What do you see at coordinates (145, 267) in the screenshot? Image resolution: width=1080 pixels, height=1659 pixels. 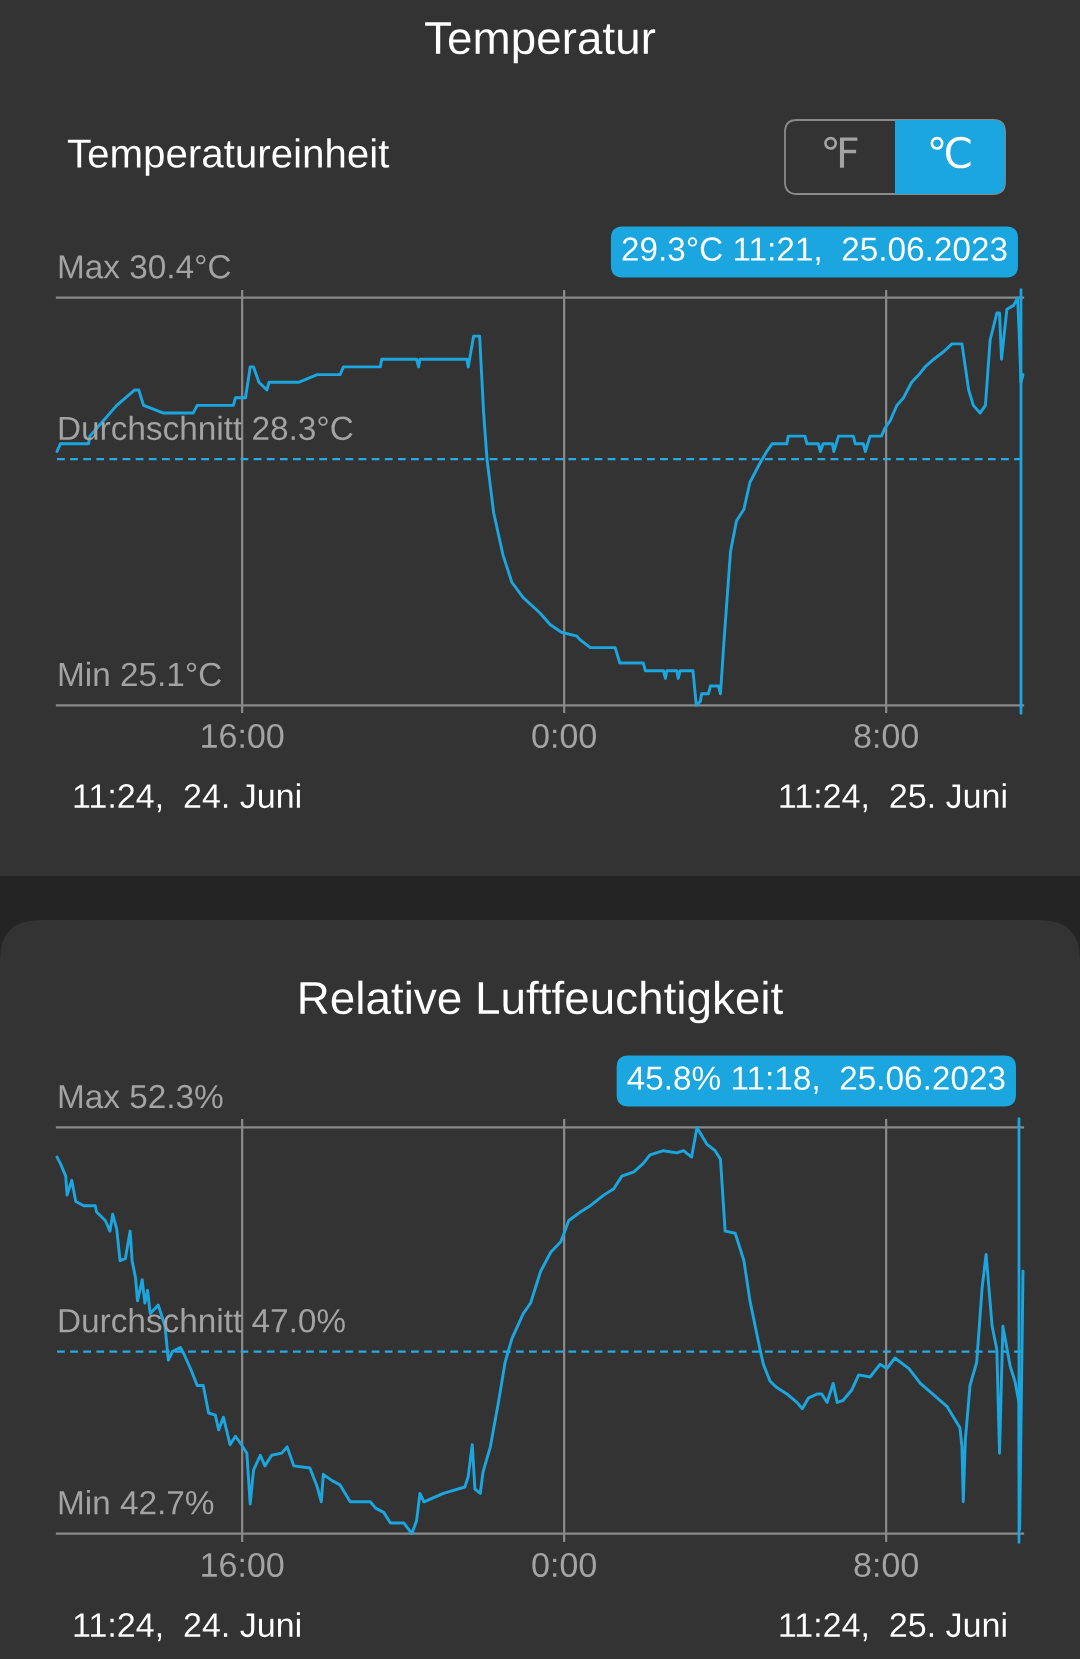 I see `ref-line-label: Max 30.4°C` at bounding box center [145, 267].